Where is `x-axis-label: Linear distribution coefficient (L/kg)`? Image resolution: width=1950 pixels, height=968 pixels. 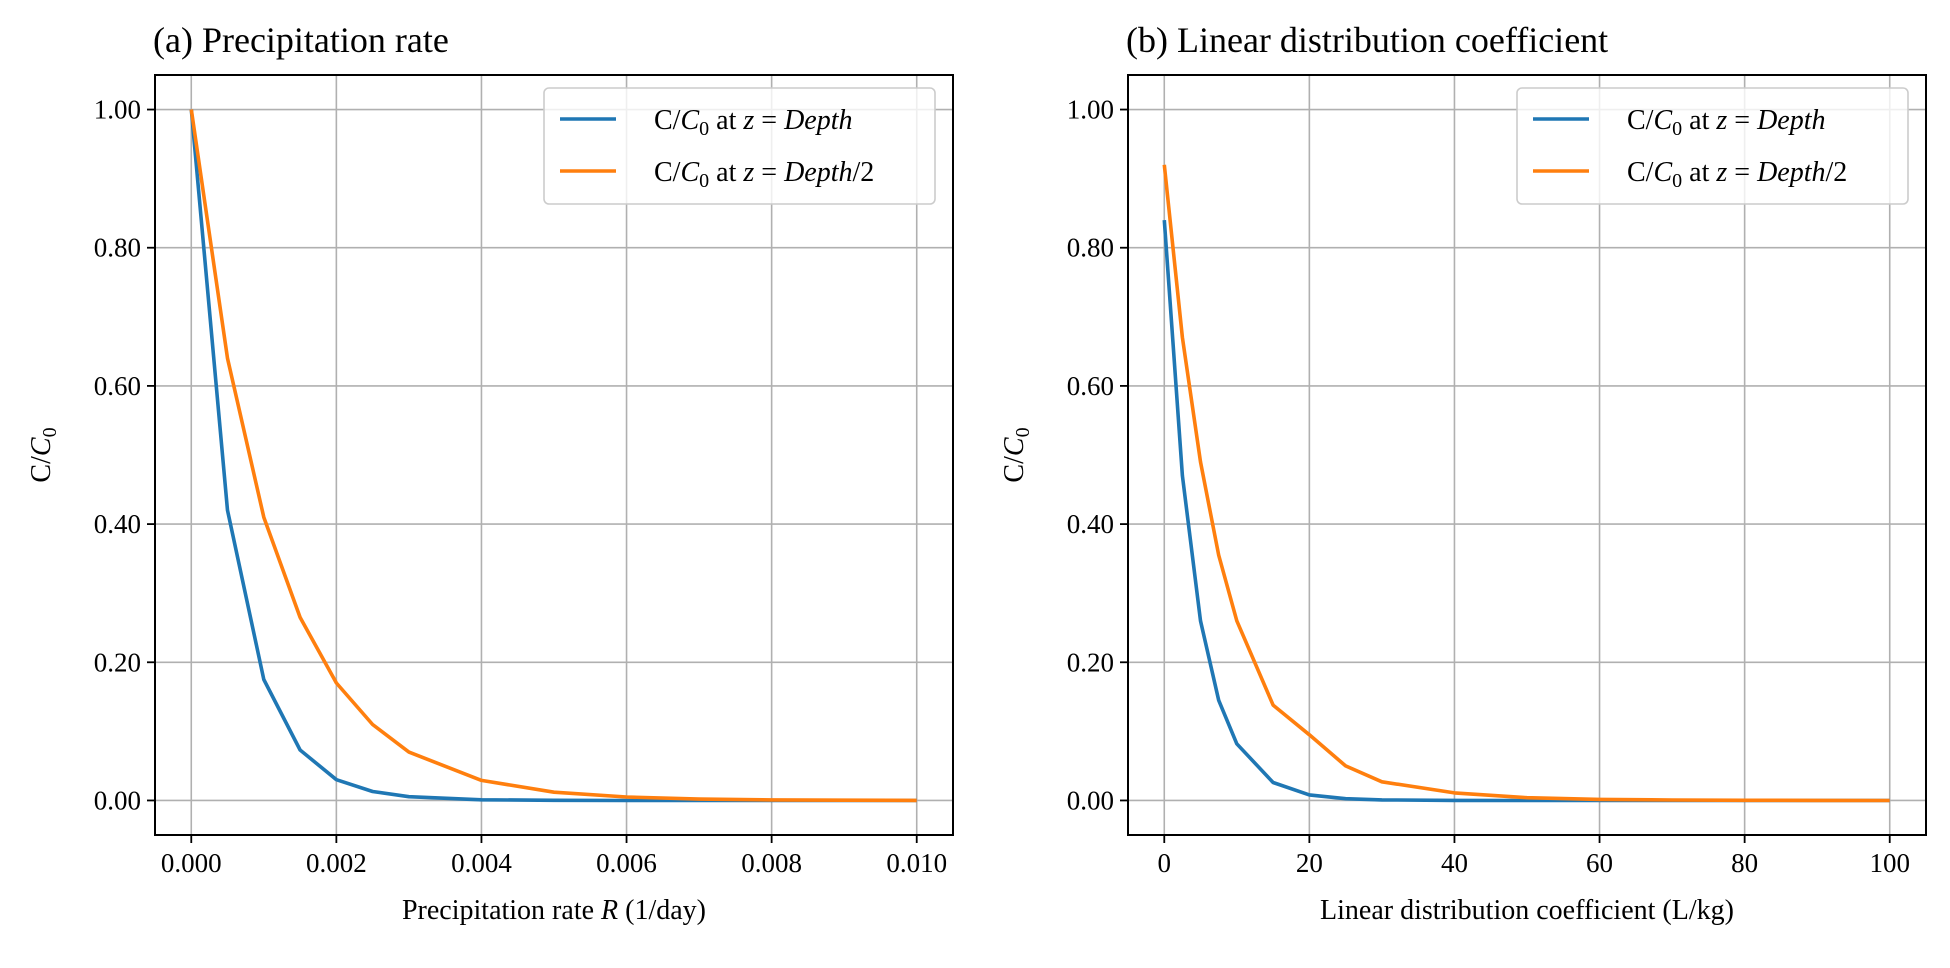 x-axis-label: Linear distribution coefficient (L/kg) is located at coordinates (1527, 910).